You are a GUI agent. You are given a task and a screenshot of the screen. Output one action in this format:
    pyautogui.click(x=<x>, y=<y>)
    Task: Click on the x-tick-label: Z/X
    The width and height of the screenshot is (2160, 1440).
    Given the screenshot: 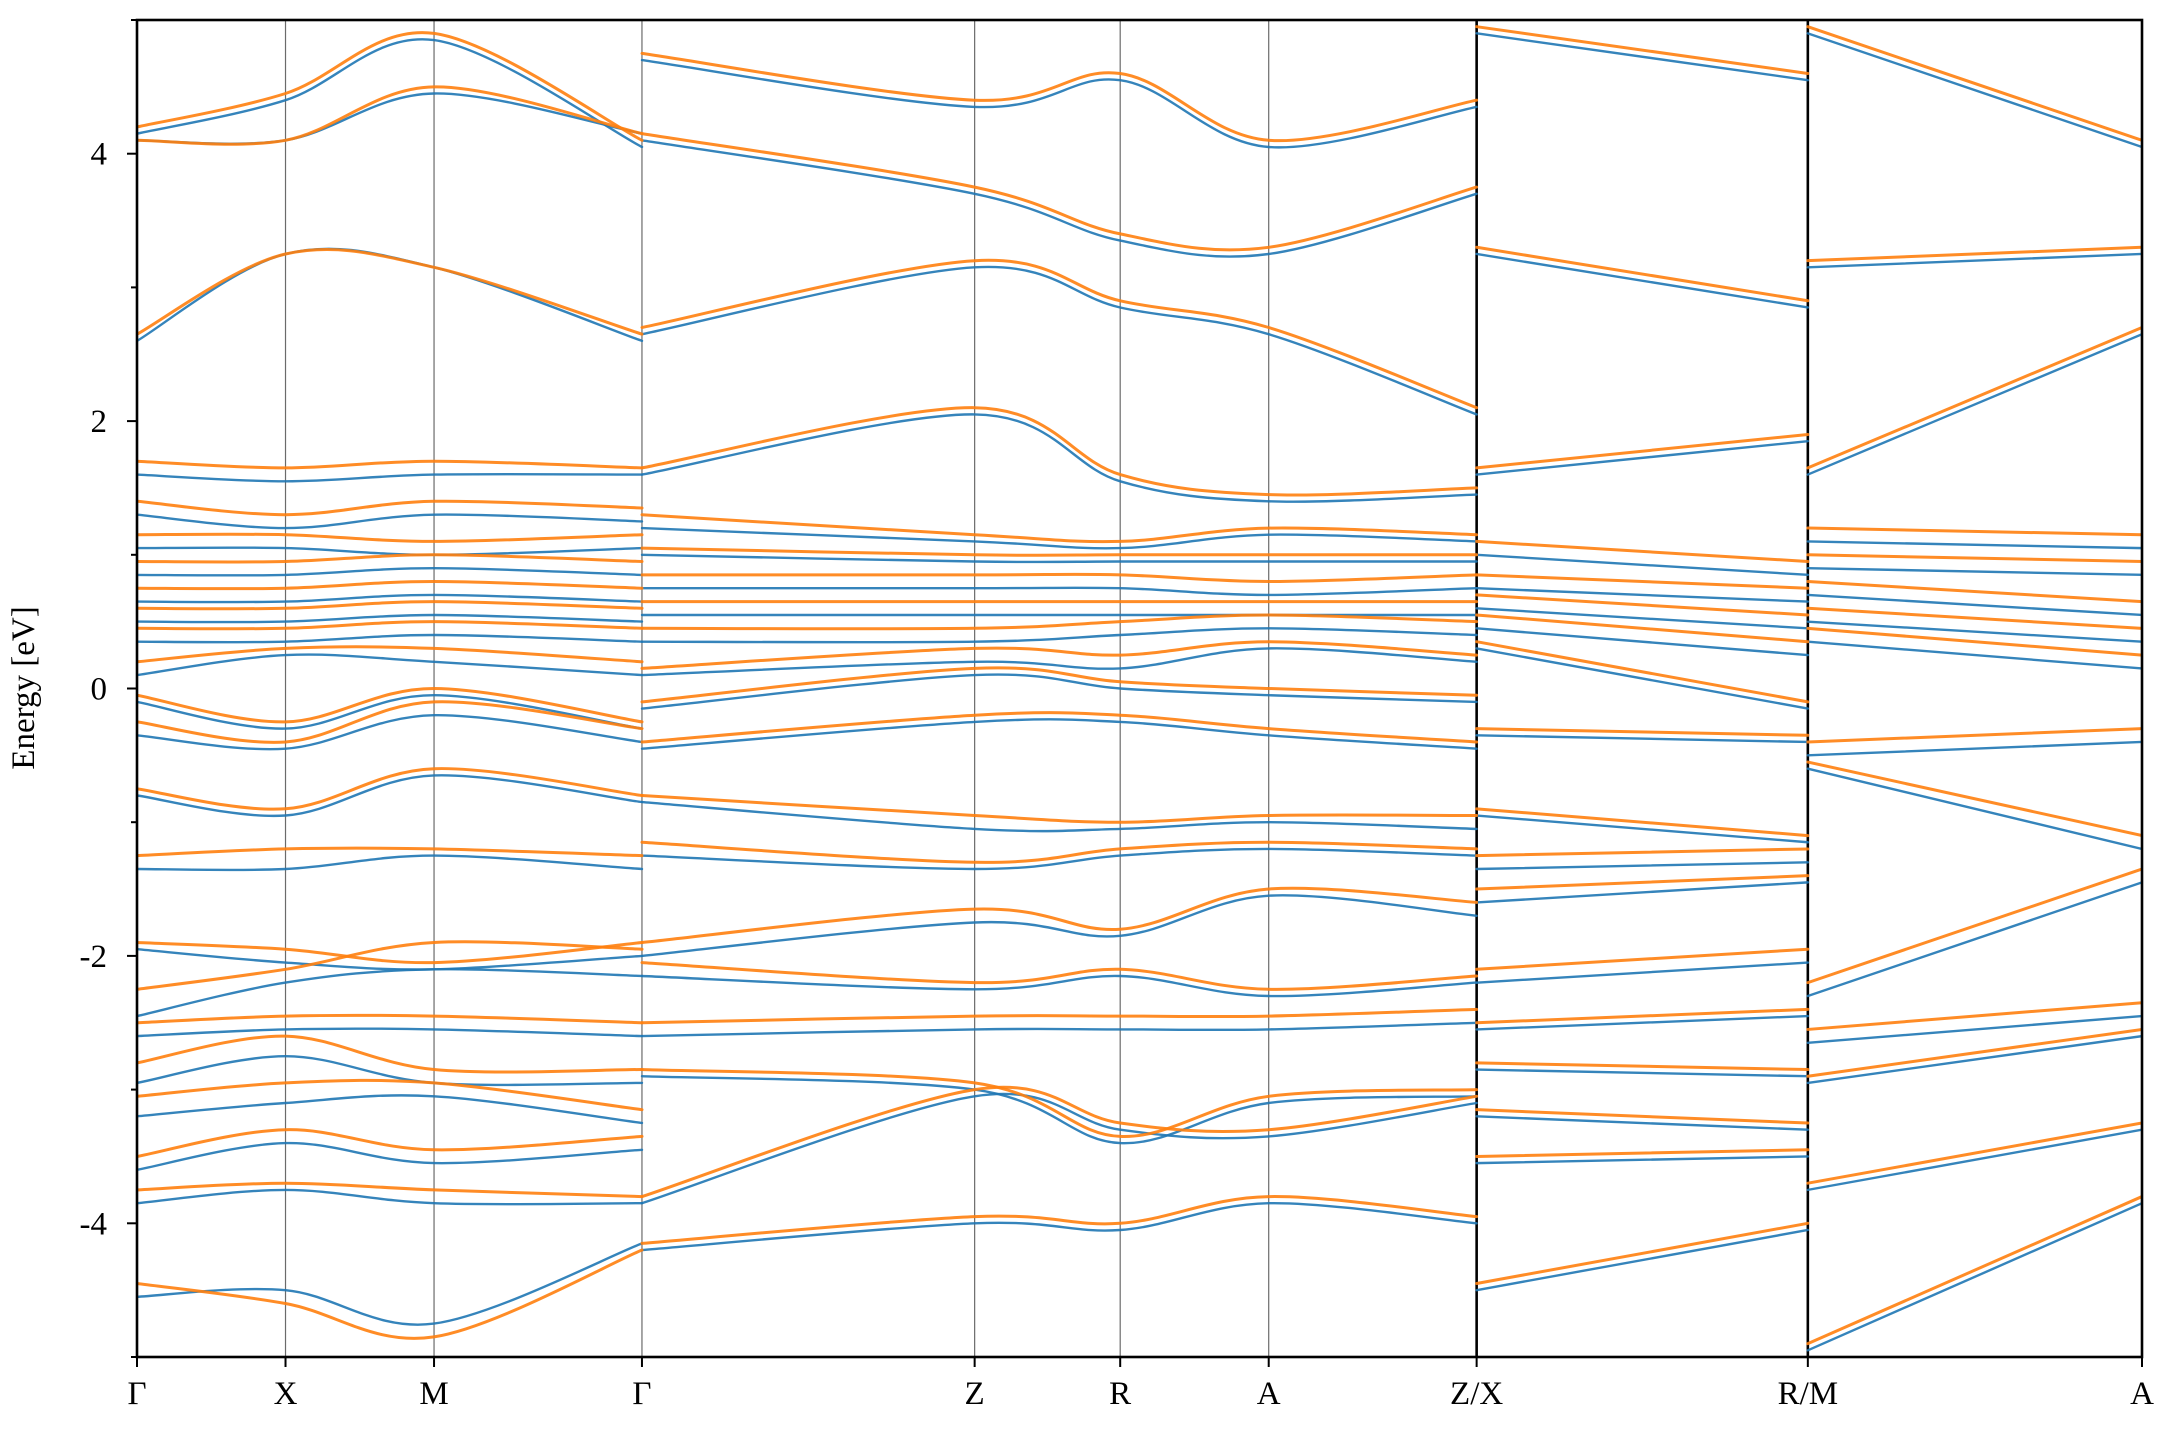 What is the action you would take?
    pyautogui.click(x=1476, y=1394)
    